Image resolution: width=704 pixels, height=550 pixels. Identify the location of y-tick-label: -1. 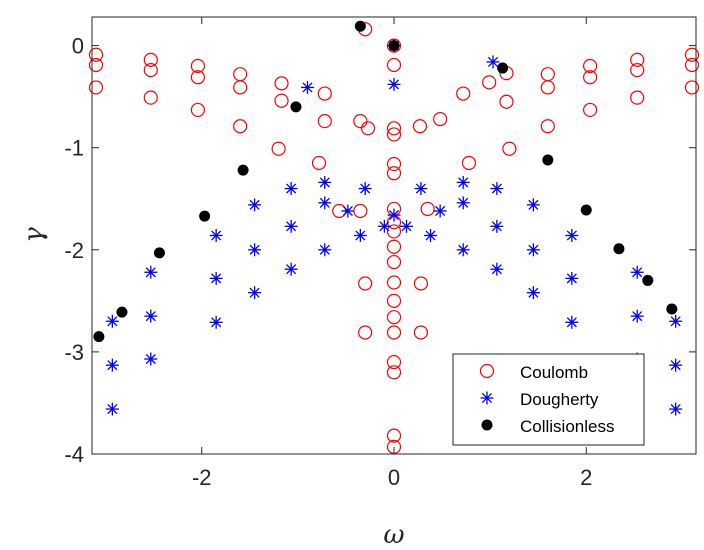
(74, 148).